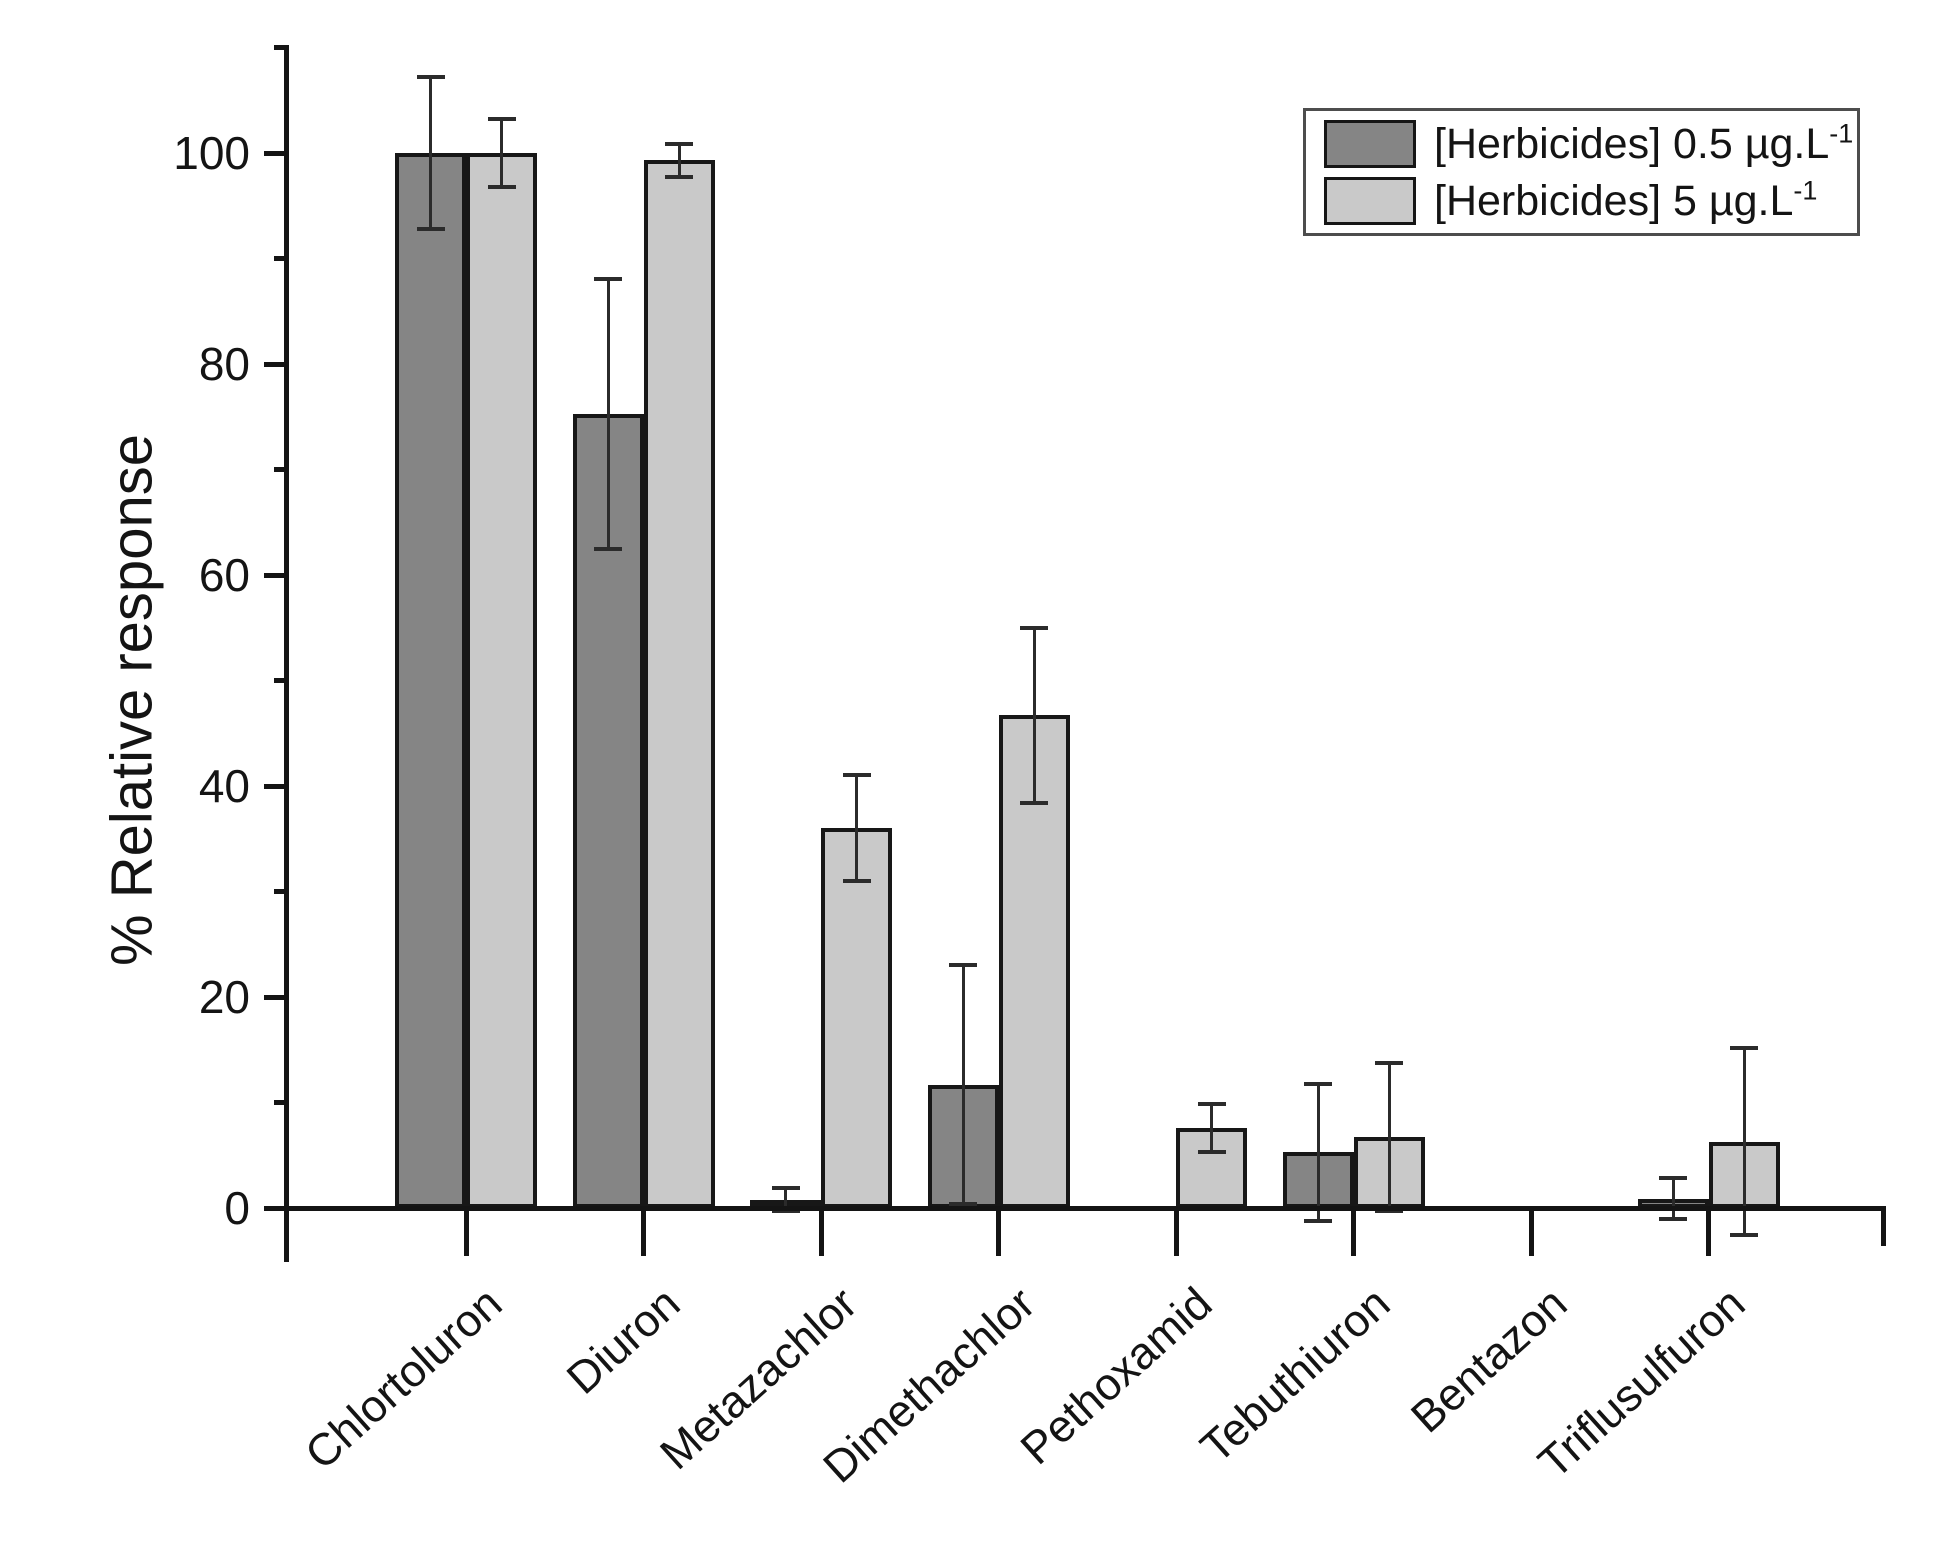  I want to click on legend-item-05: [Herbicides] 0.5 µg.L-1, so click(1590, 143).